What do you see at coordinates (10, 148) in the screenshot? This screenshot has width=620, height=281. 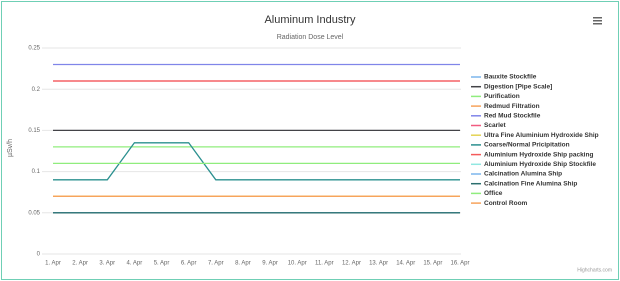 I see `y-axis-label: µSv/h` at bounding box center [10, 148].